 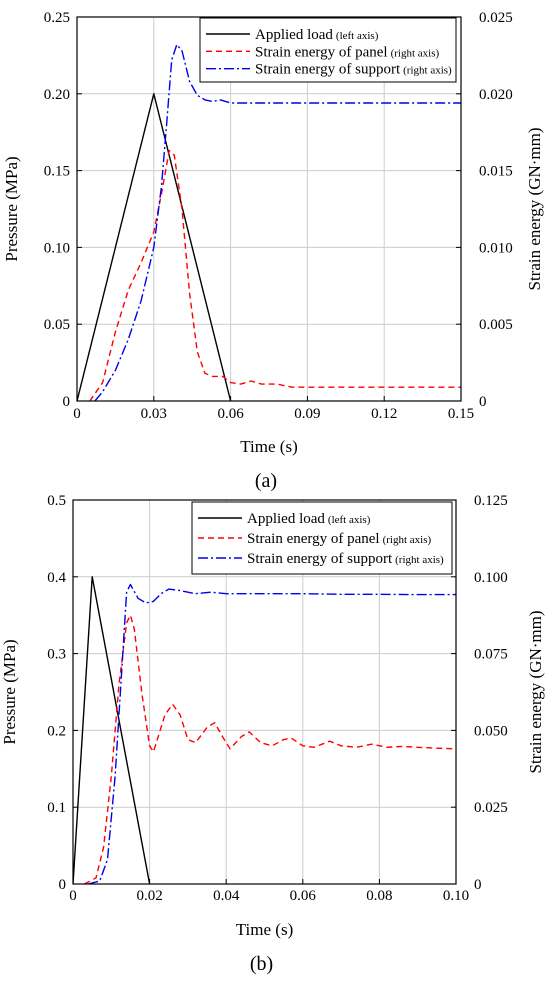 What do you see at coordinates (491, 655) in the screenshot?
I see `y-right-tick-label: 0.075` at bounding box center [491, 655].